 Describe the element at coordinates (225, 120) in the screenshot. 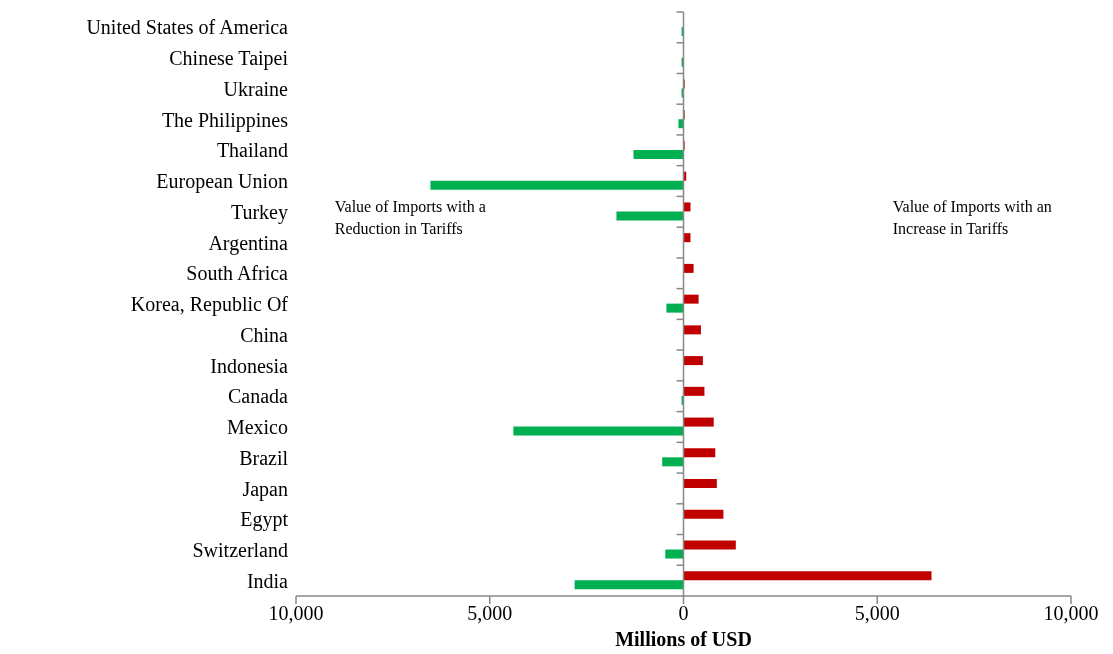

I see `y-tick-label: The Philippines` at that location.